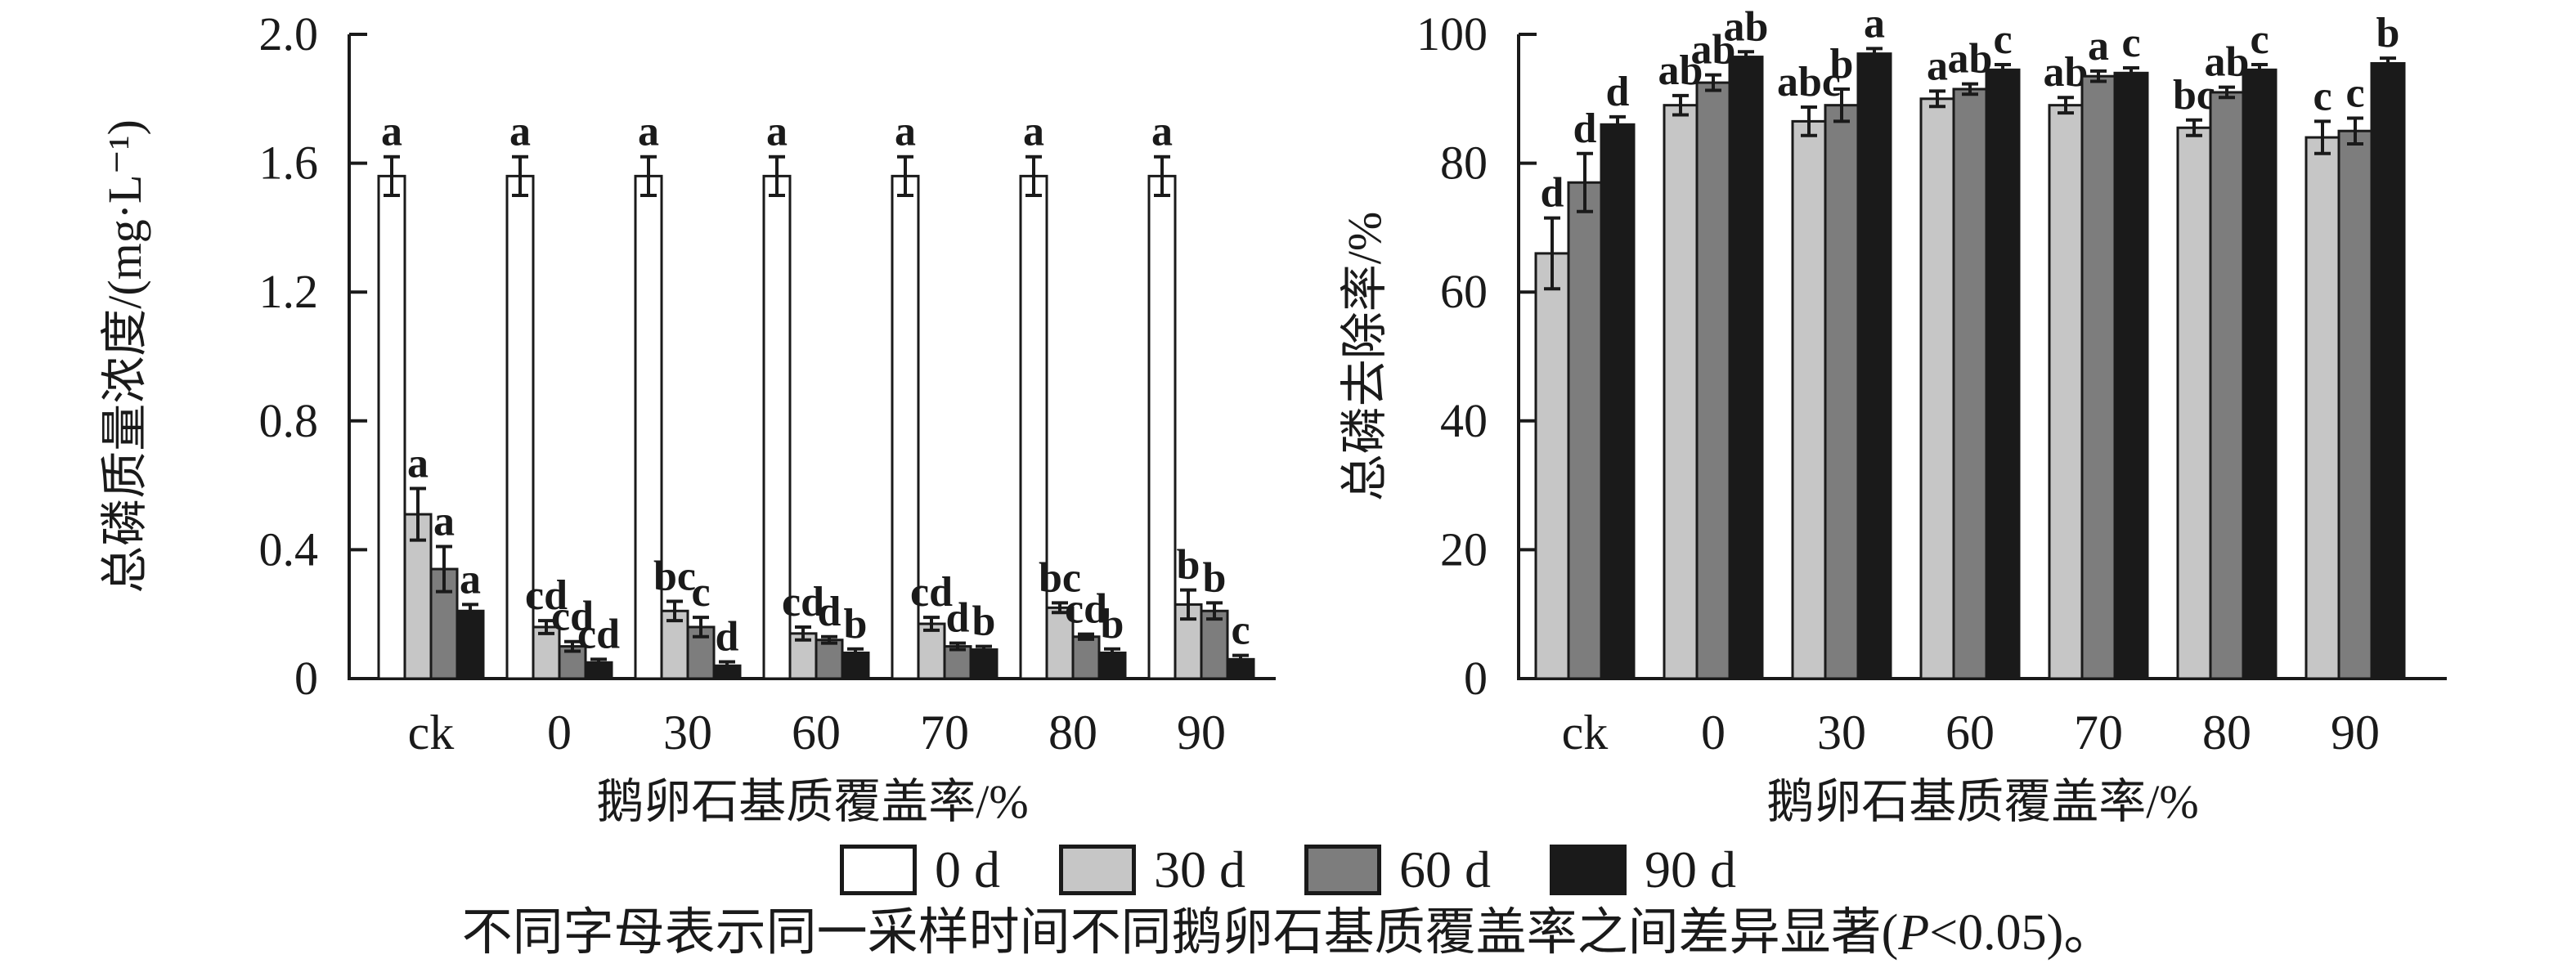  I want to click on legend-swatch-60d, so click(1343, 870).